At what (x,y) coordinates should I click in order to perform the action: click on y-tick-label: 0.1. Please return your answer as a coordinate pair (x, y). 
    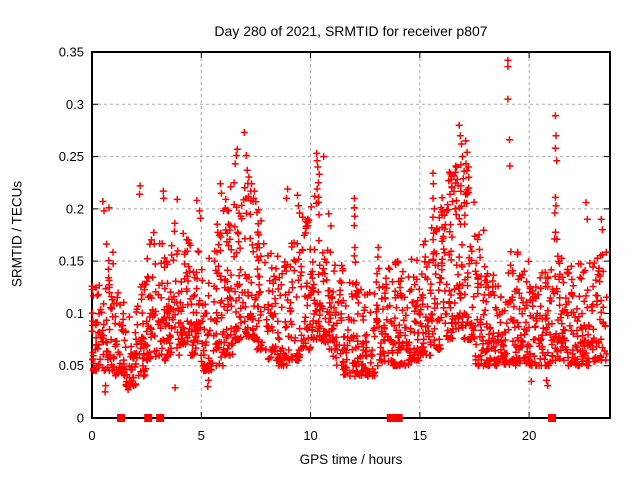
    Looking at the image, I should click on (75, 313).